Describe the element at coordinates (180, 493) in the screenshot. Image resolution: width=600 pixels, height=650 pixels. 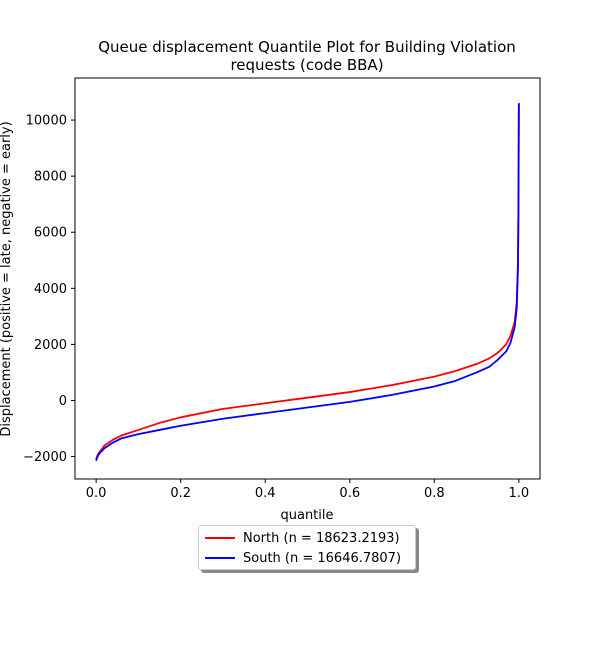
I see `x-tick-label: 0.2` at that location.